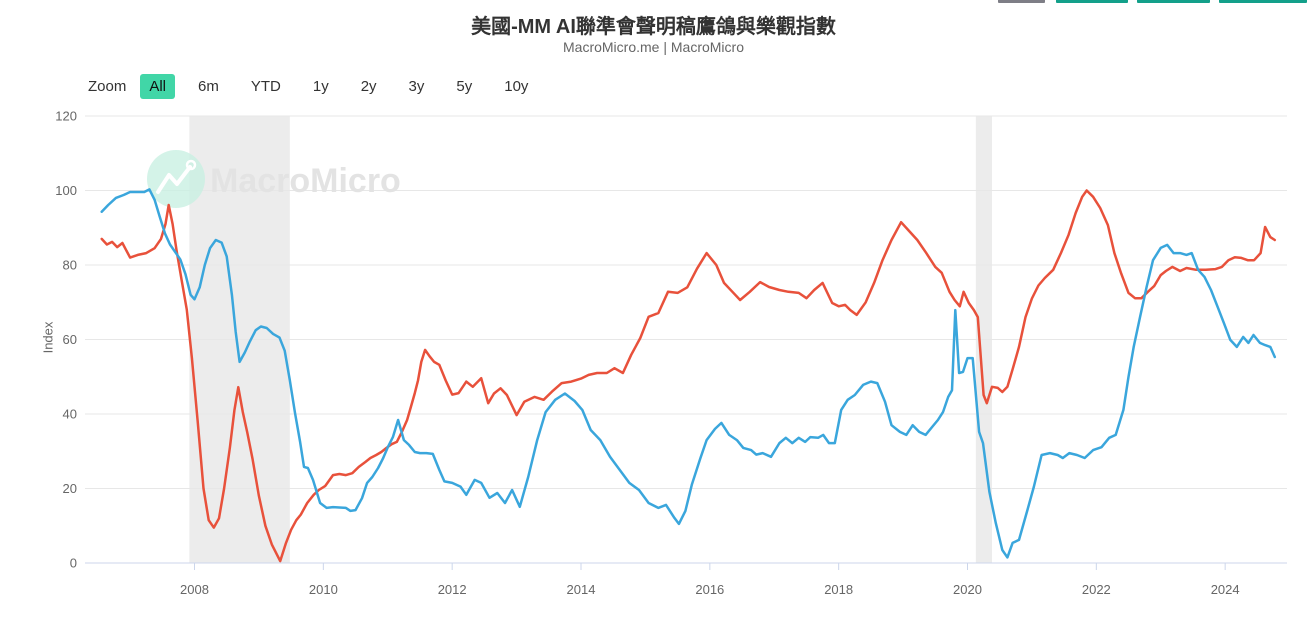  I want to click on x-tick-label: 2016, so click(709, 589).